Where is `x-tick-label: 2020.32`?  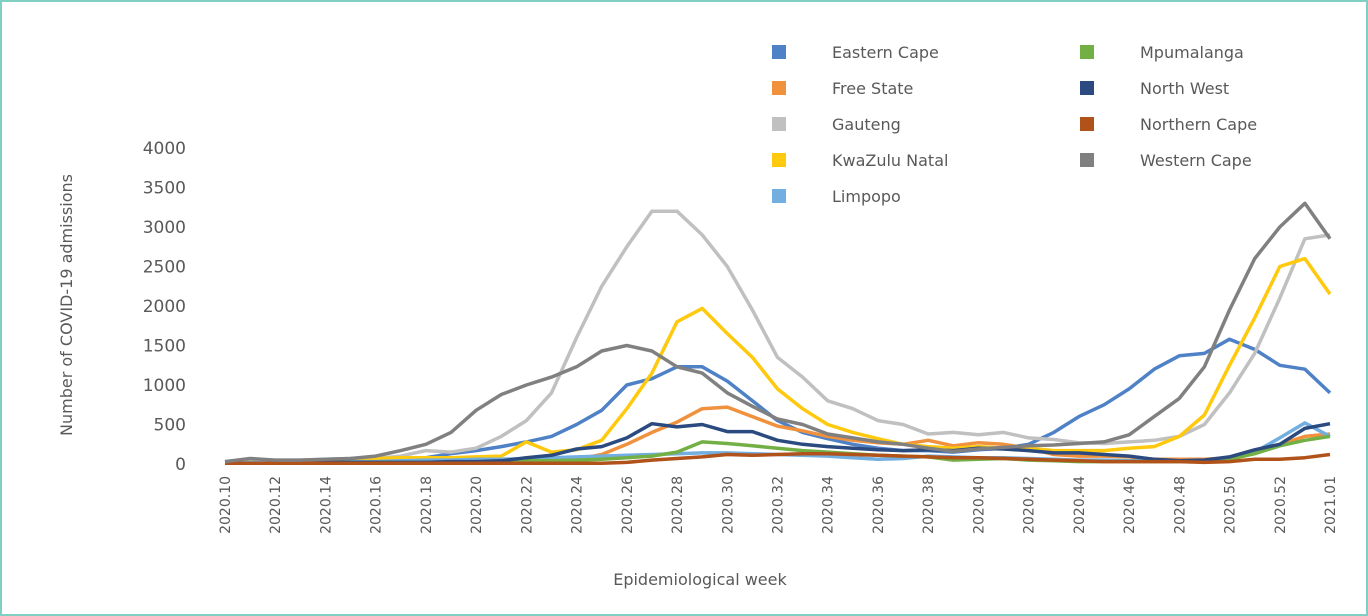 x-tick-label: 2020.32 is located at coordinates (779, 505).